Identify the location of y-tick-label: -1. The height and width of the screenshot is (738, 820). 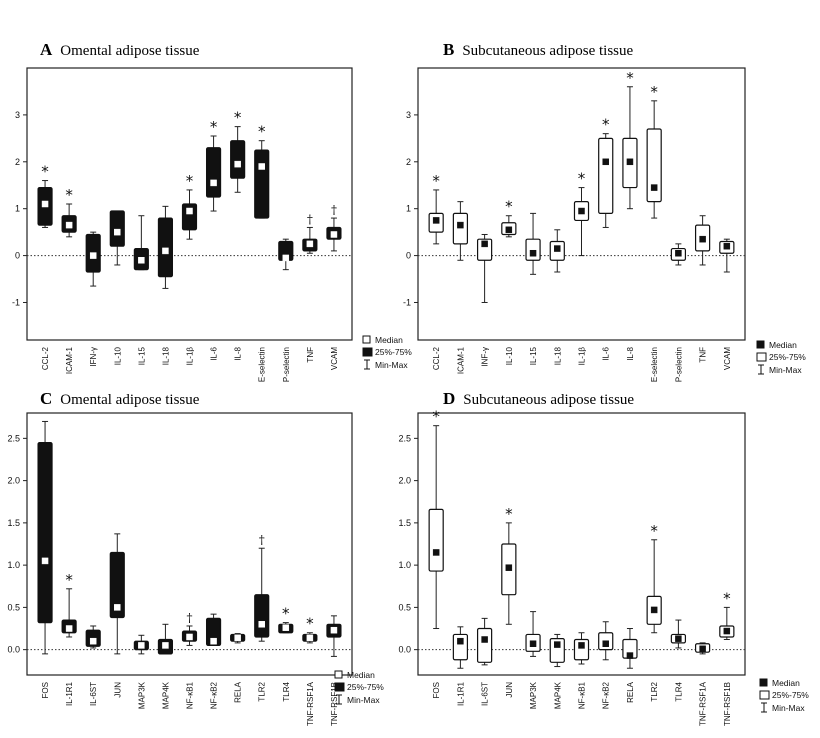
(407, 302).